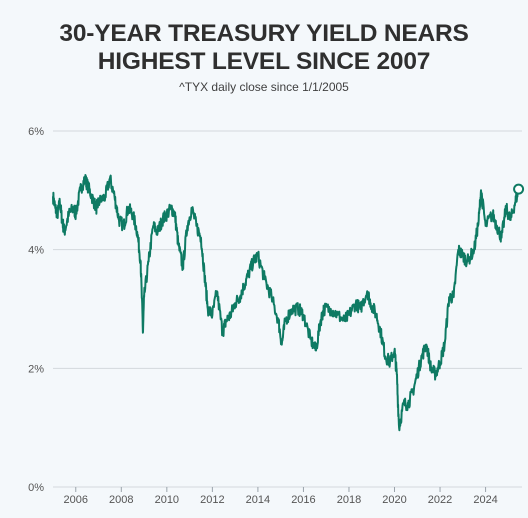 The height and width of the screenshot is (518, 528). I want to click on x-tick-label: 2006, so click(76, 500).